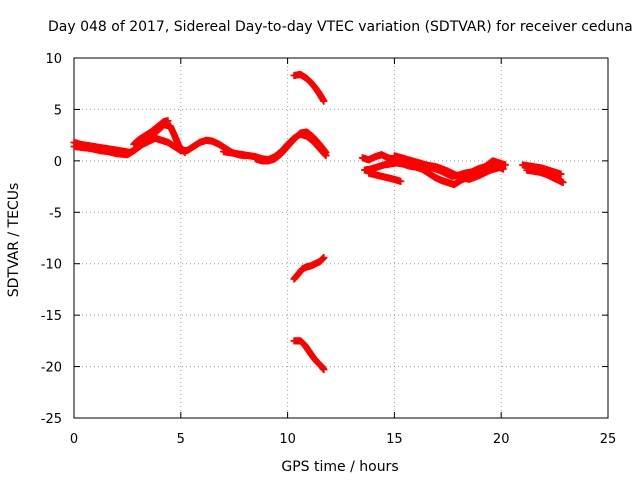  Describe the element at coordinates (287, 439) in the screenshot. I see `x-tick-label: 10` at that location.